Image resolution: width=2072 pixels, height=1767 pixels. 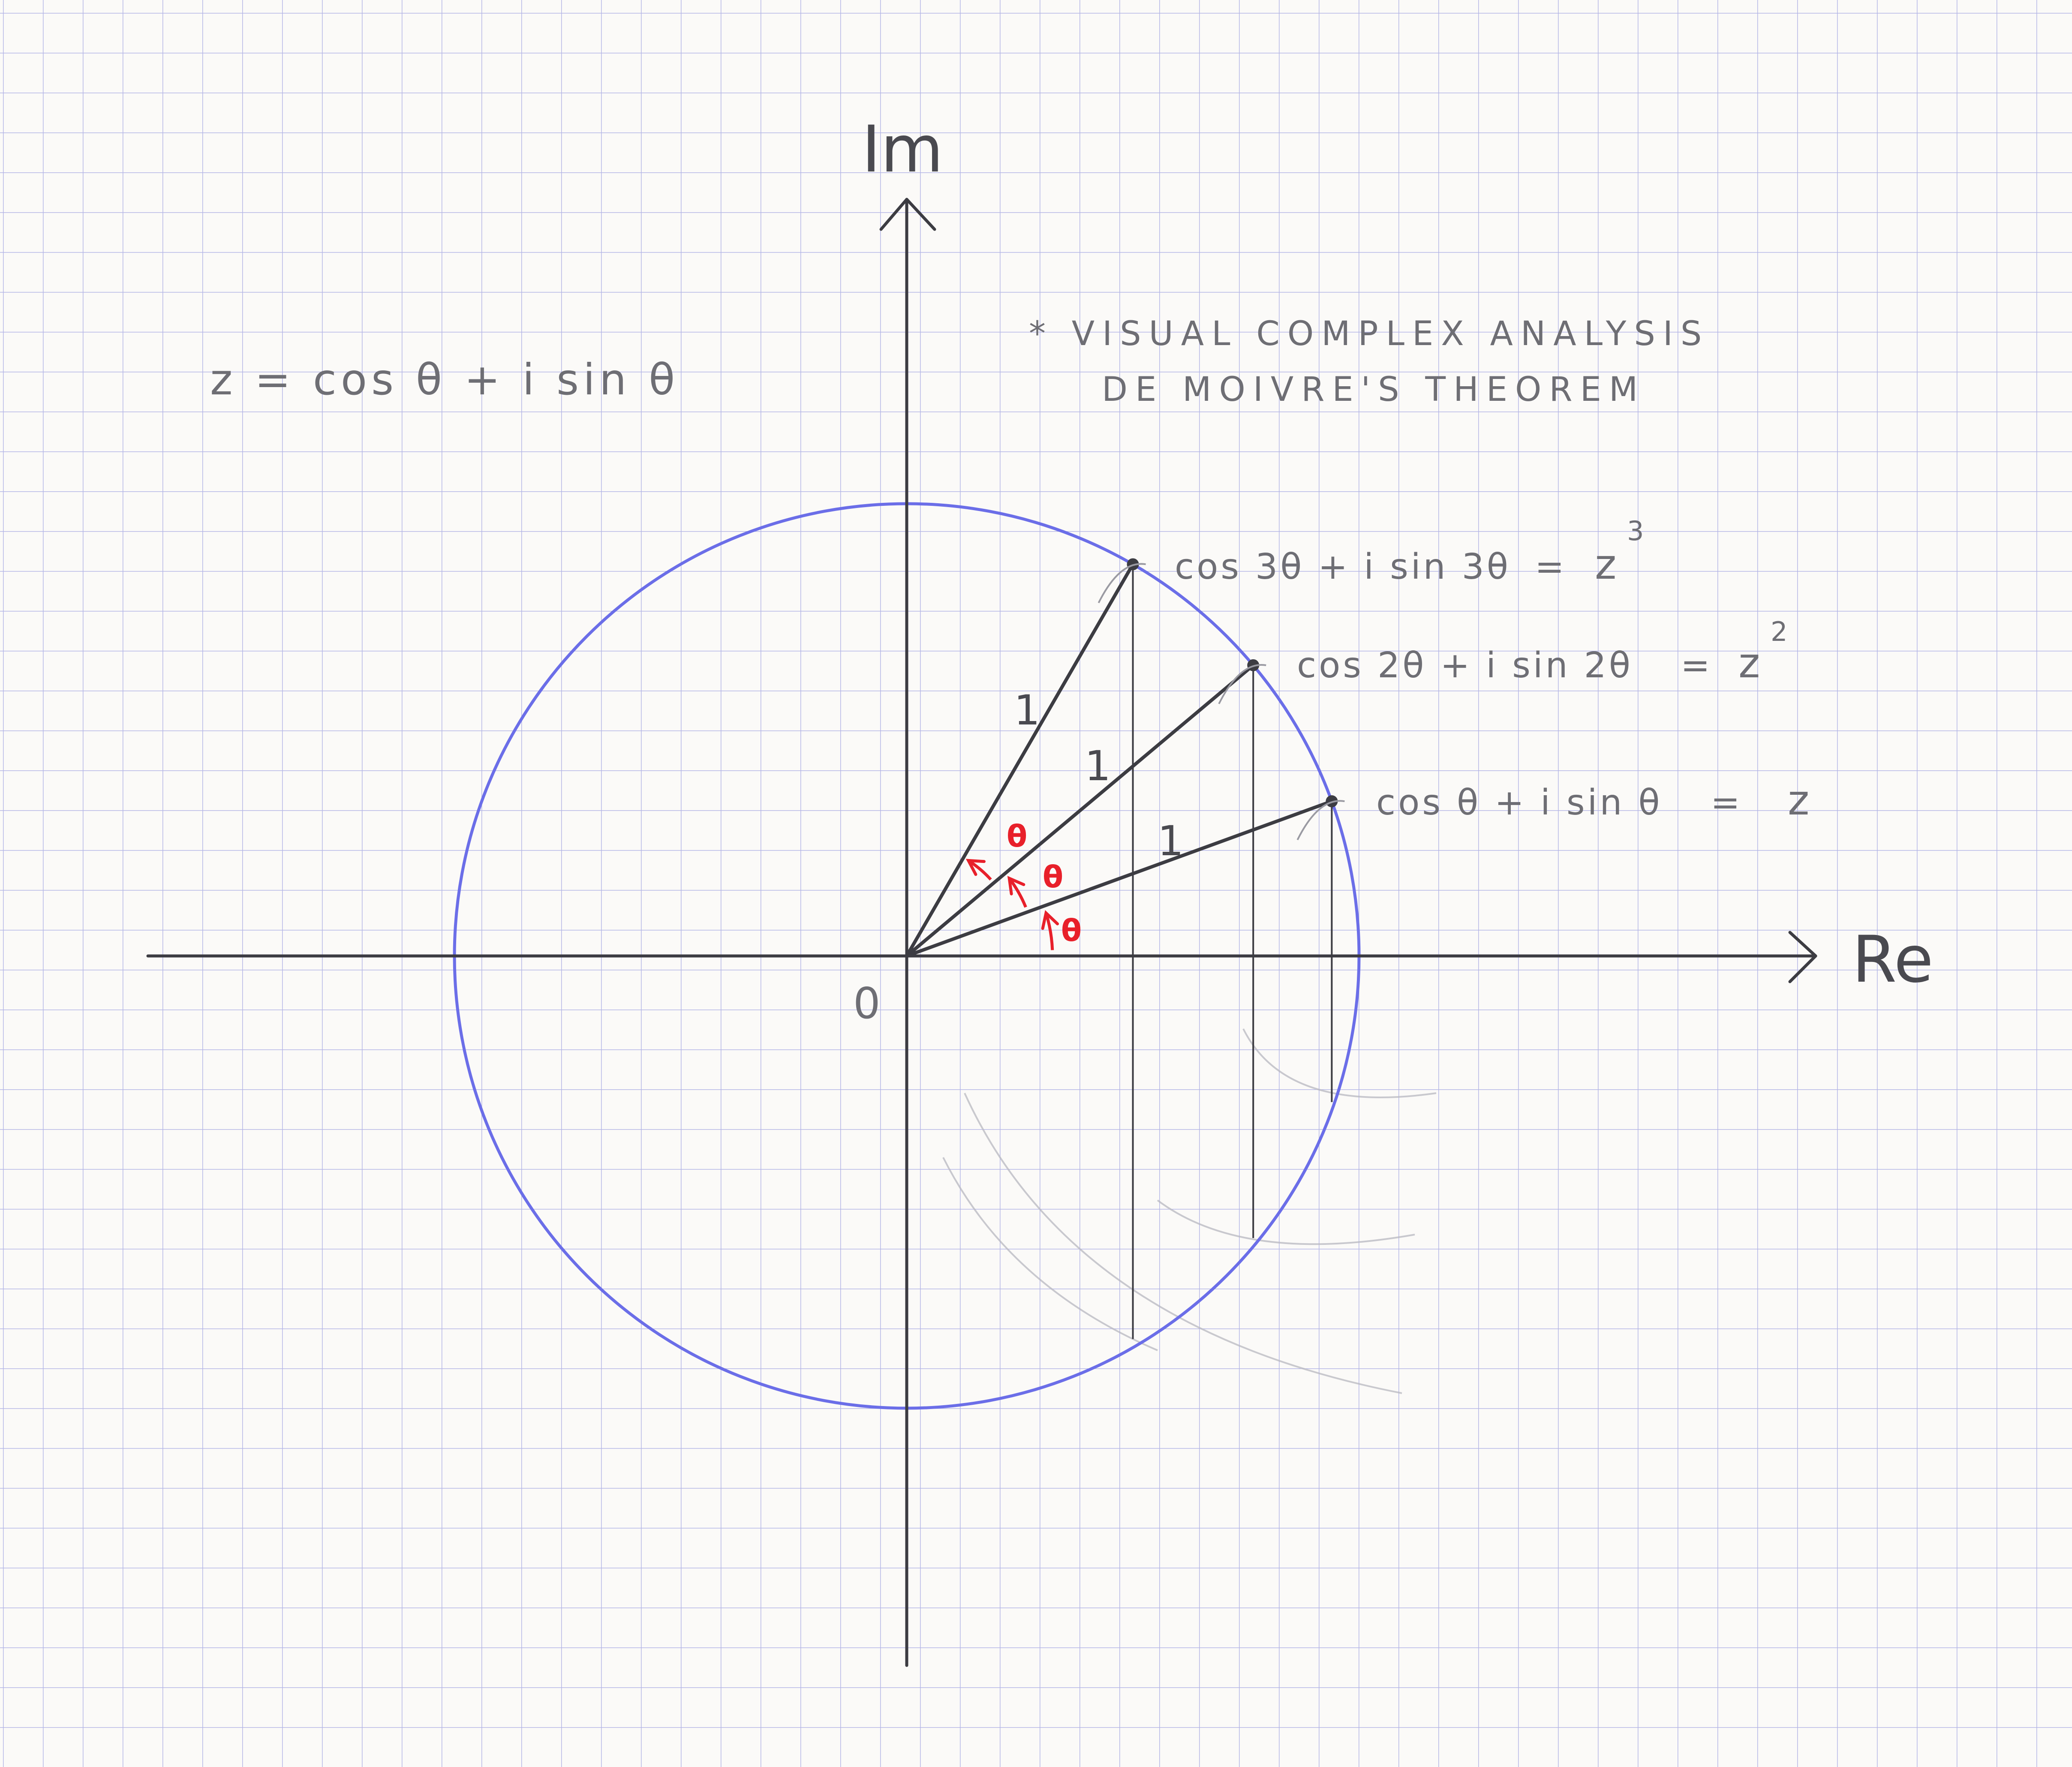 What do you see at coordinates (1725, 802) in the screenshot?
I see `z-equals: =` at bounding box center [1725, 802].